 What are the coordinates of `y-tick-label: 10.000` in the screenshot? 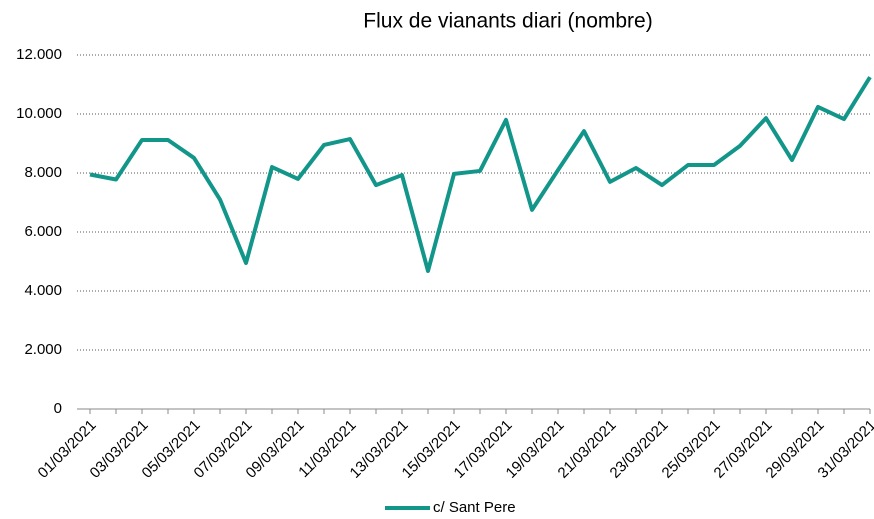 It's located at (39, 113).